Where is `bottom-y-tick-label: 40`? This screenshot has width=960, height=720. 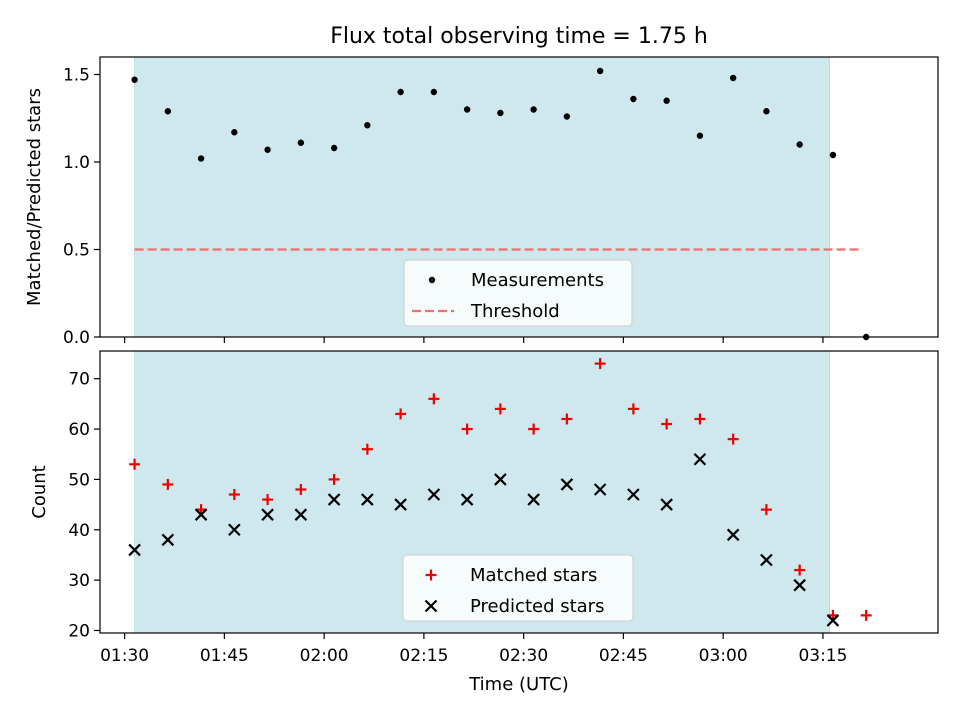
bottom-y-tick-label: 40 is located at coordinates (79, 531).